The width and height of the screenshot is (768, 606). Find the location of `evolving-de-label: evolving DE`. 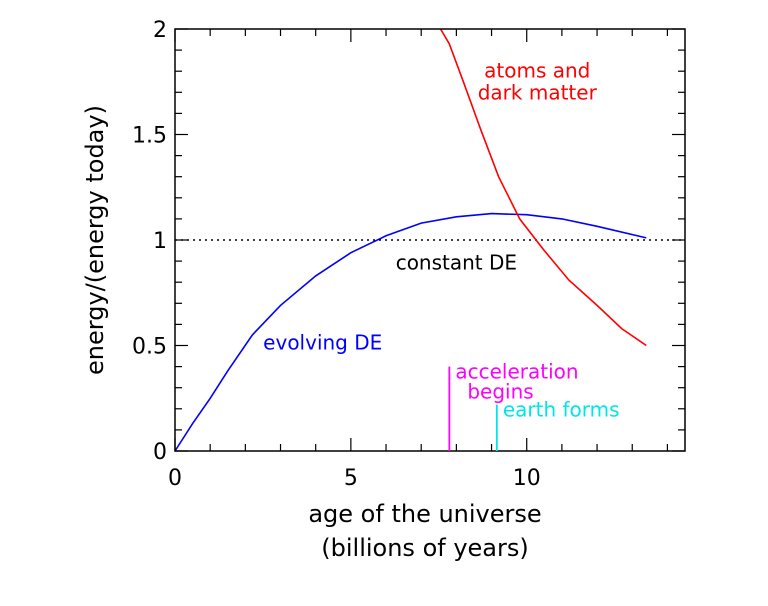

evolving-de-label: evolving DE is located at coordinates (322, 343).